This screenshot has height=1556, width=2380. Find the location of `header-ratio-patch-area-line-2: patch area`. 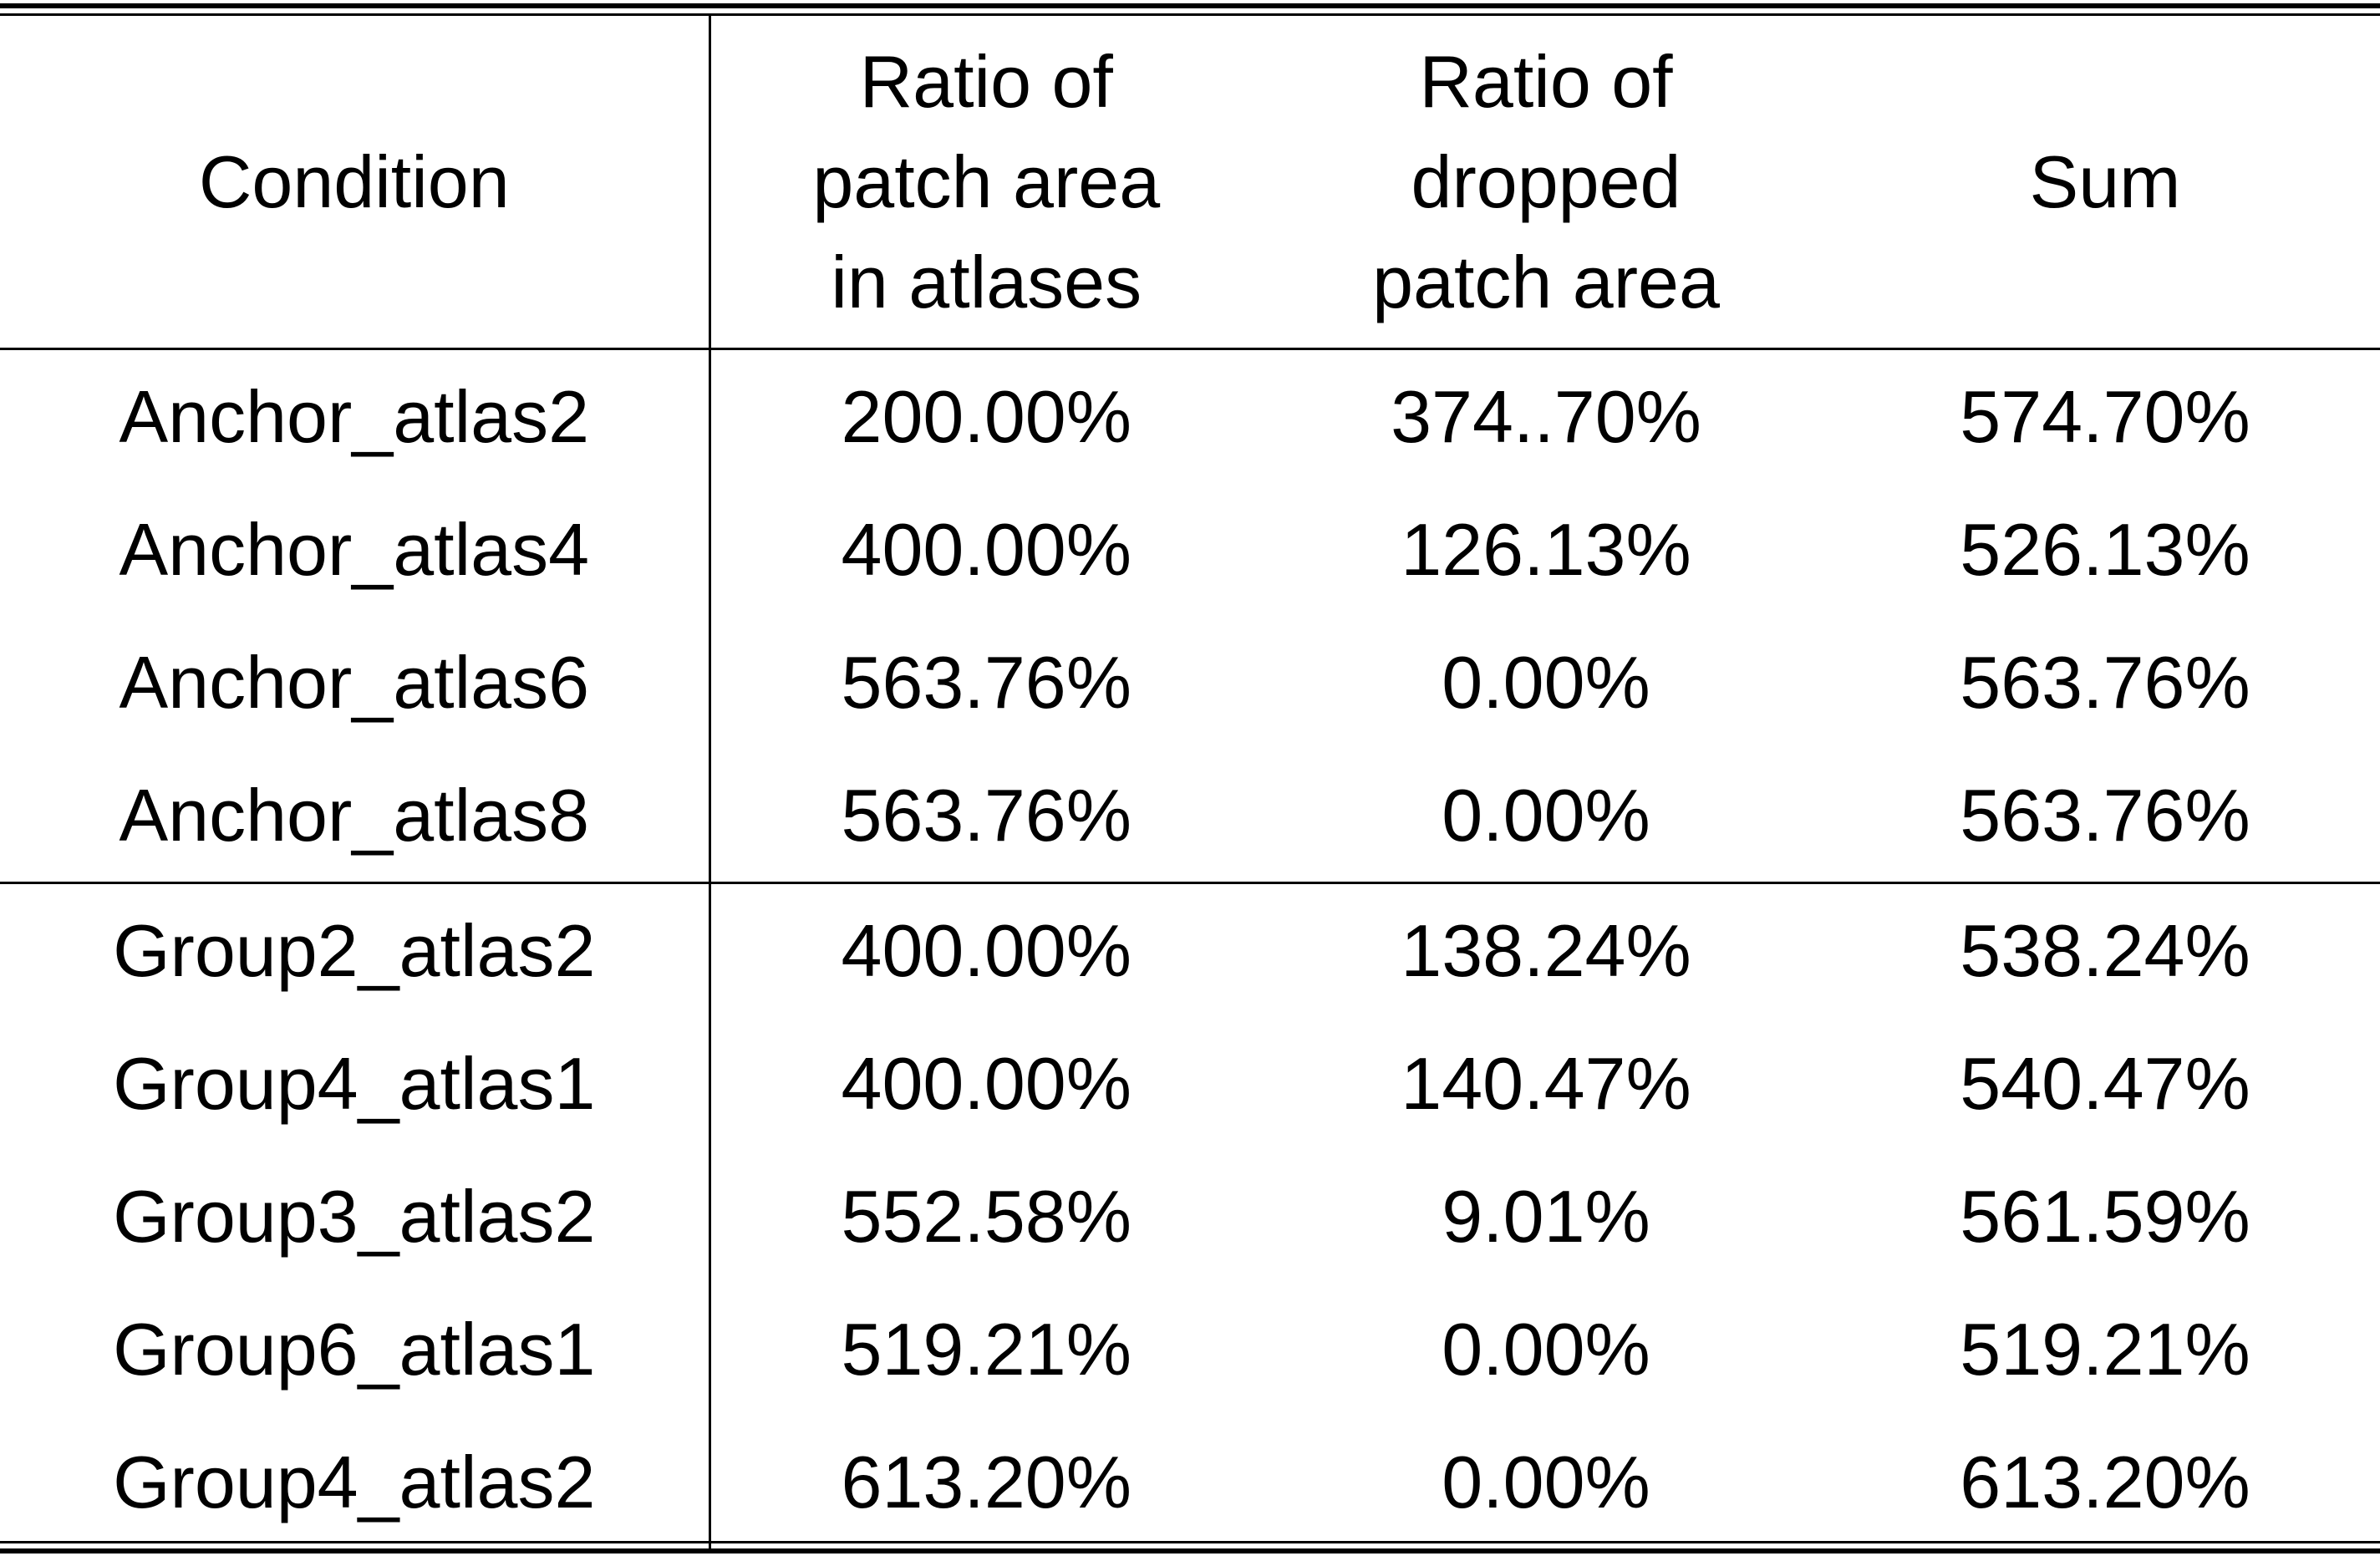

header-ratio-patch-area-line-2: patch area is located at coordinates (986, 181).